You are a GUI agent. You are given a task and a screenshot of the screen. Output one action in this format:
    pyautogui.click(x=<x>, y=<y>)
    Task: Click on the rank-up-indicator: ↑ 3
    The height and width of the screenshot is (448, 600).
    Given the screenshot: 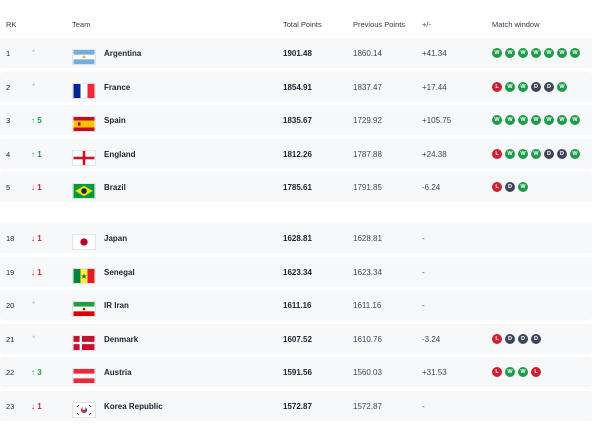 What is the action you would take?
    pyautogui.click(x=36, y=372)
    